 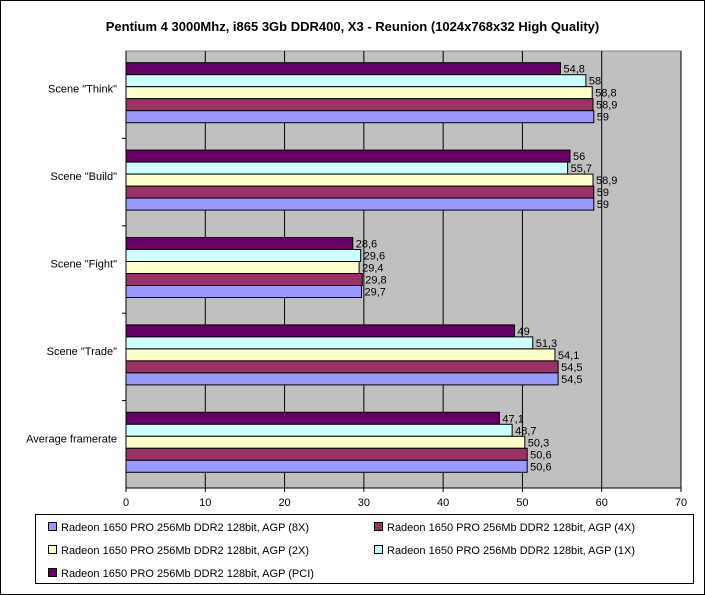 I want to click on x-tick-label: 10, so click(x=205, y=503).